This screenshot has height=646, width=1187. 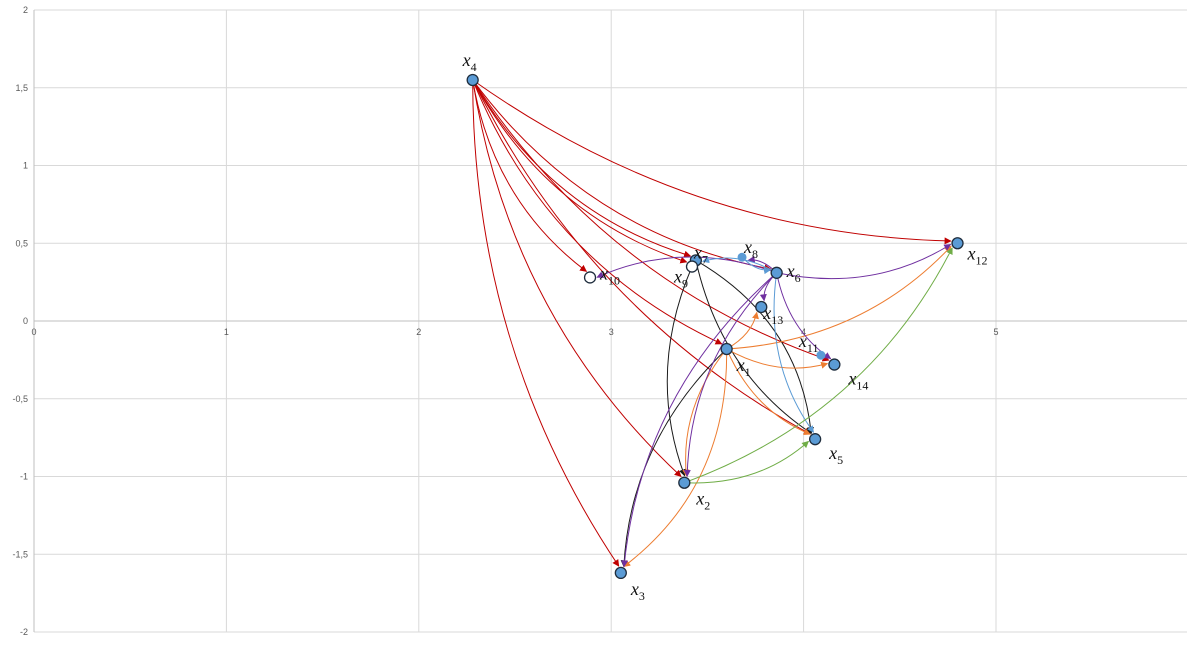 What do you see at coordinates (21, 88) in the screenshot?
I see `y-tick-label: 1,5` at bounding box center [21, 88].